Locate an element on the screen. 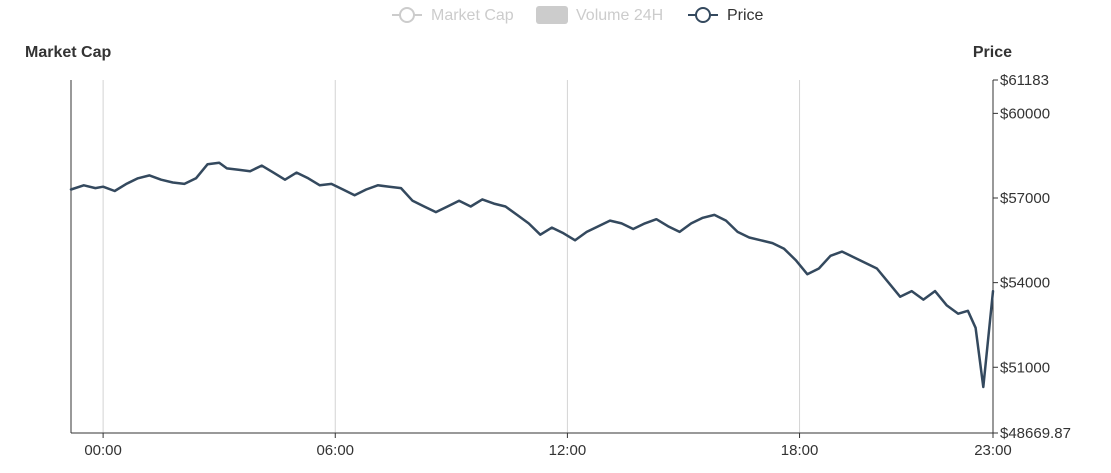  y-tick-label: $48669.87 is located at coordinates (1035, 433).